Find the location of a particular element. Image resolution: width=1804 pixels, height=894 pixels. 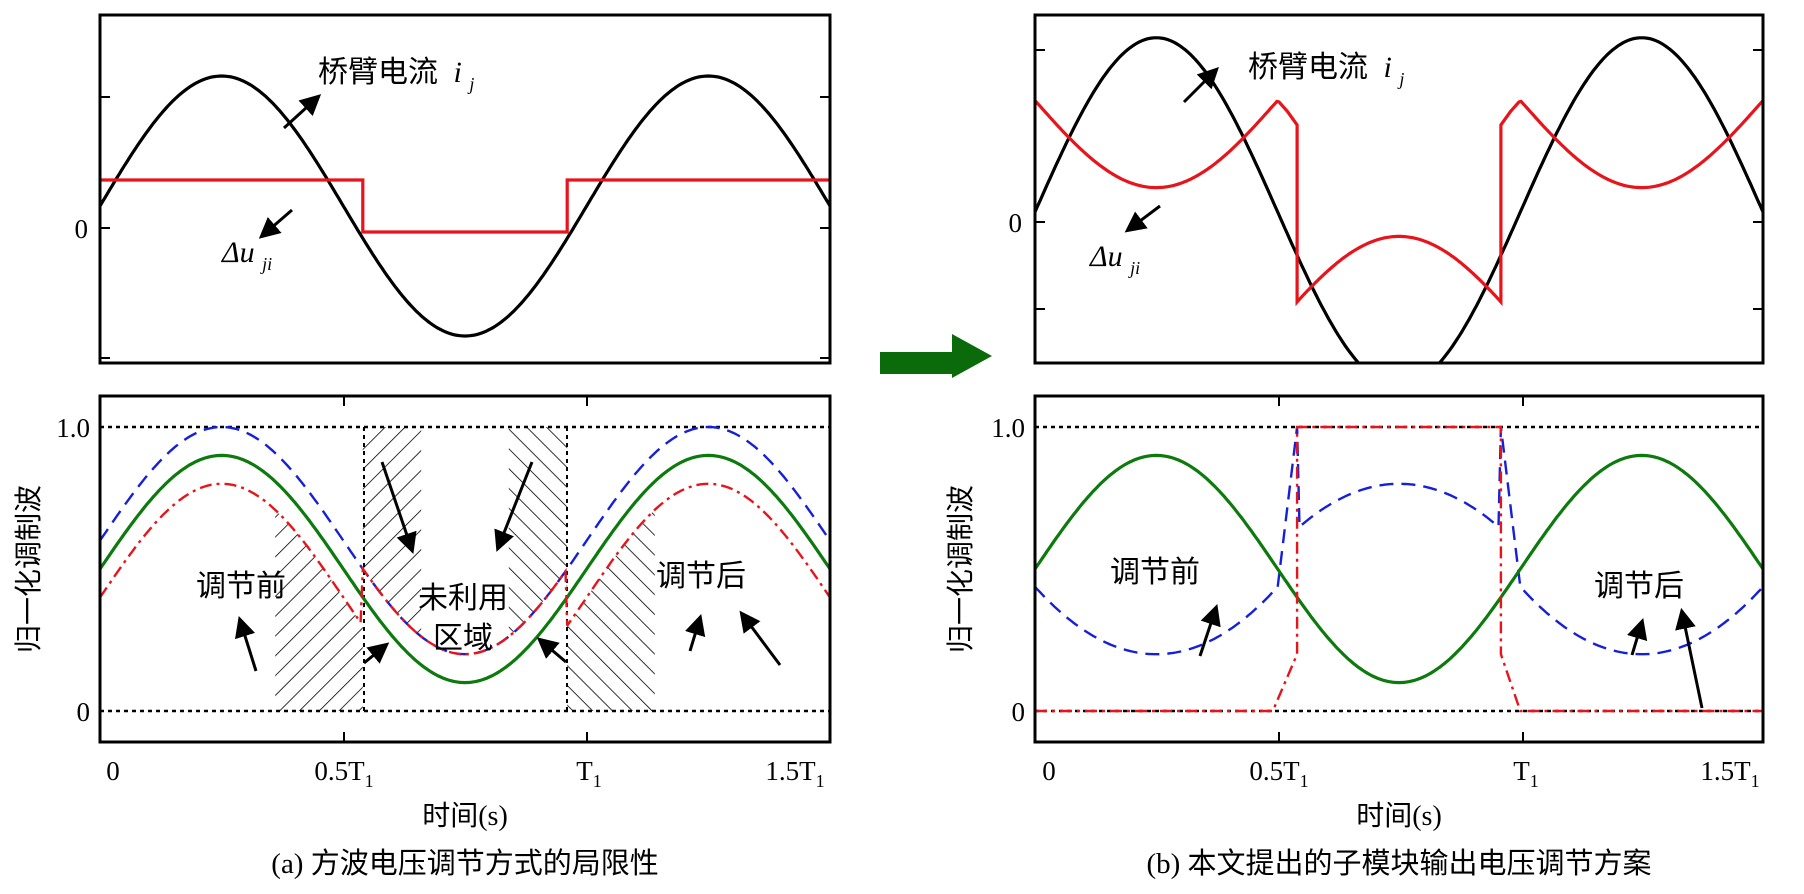

b-top-du-curve is located at coordinates (1399, 203).